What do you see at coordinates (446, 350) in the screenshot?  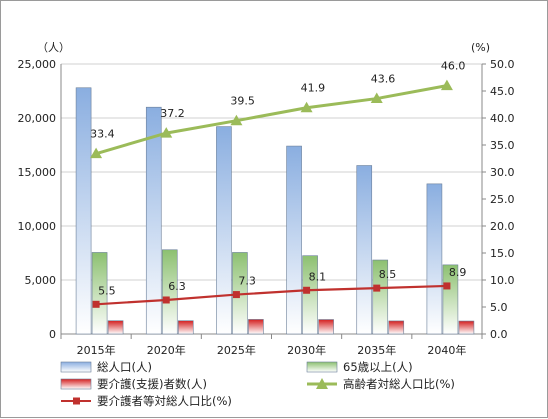 I see `x-tick-label: 2040年` at bounding box center [446, 350].